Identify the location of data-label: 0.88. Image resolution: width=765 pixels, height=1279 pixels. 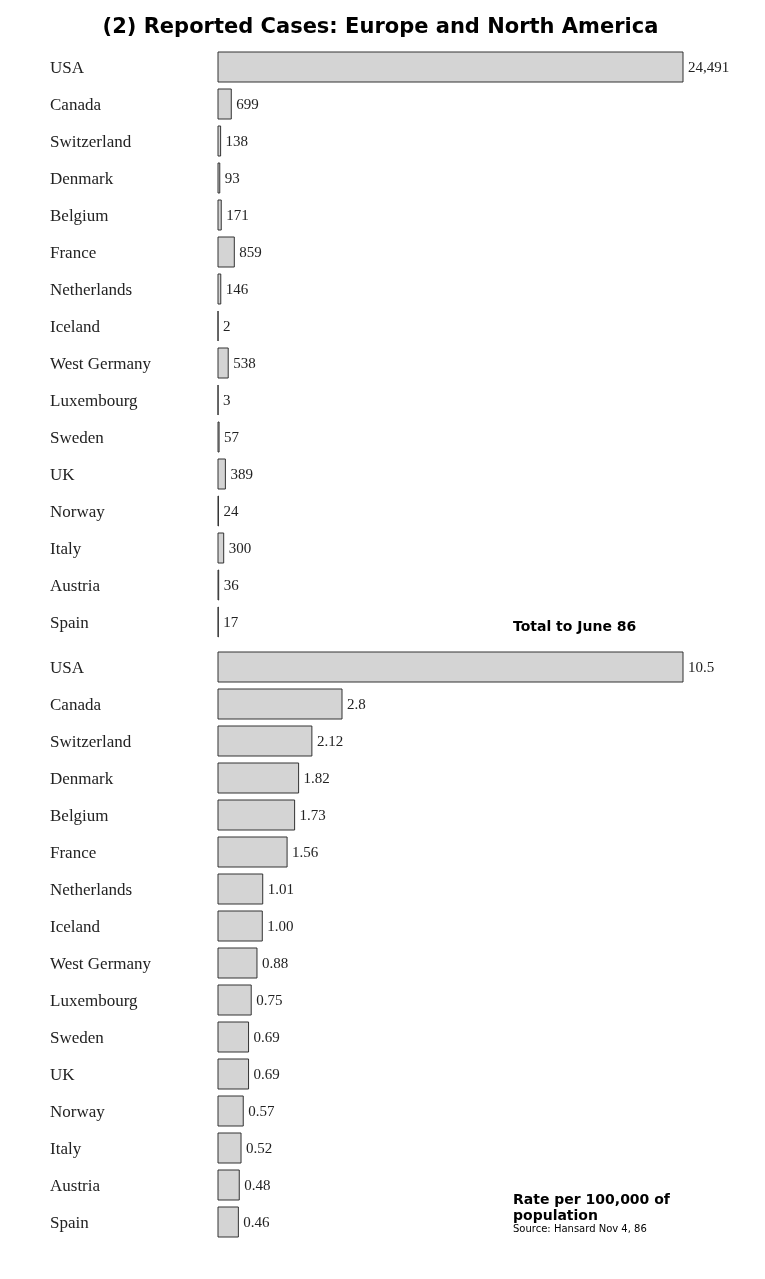
(275, 963).